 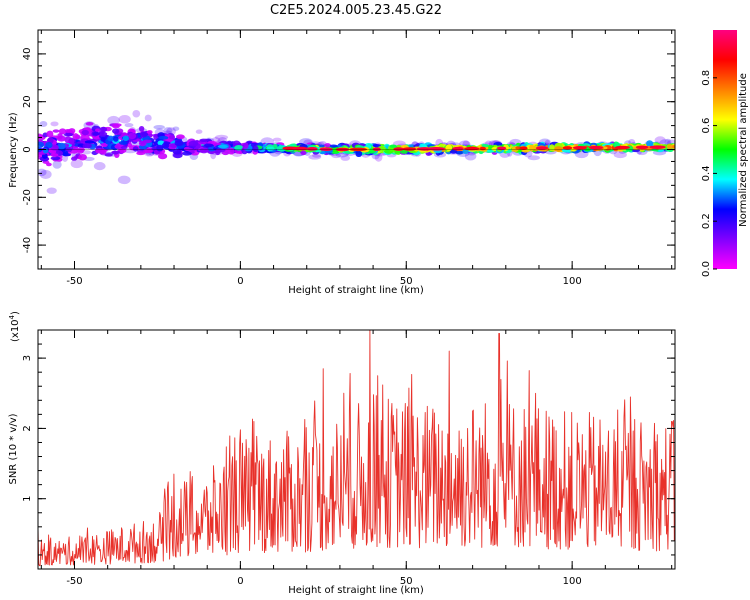 I want to click on snr-y-tick-label: 2, so click(x=27, y=428).